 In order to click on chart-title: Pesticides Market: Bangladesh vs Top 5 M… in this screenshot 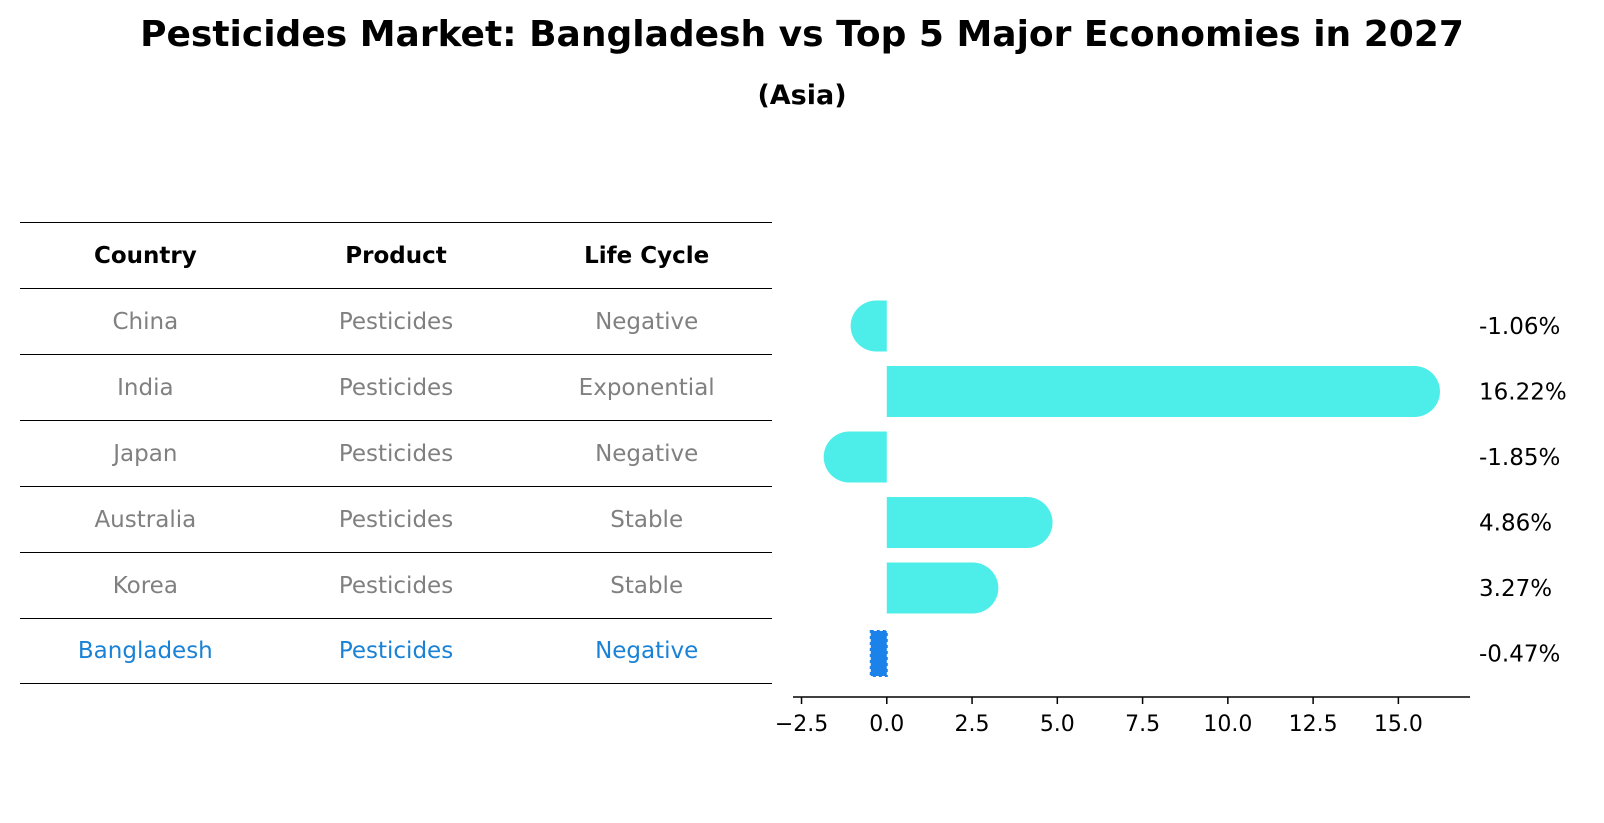, I will do `click(802, 34)`.